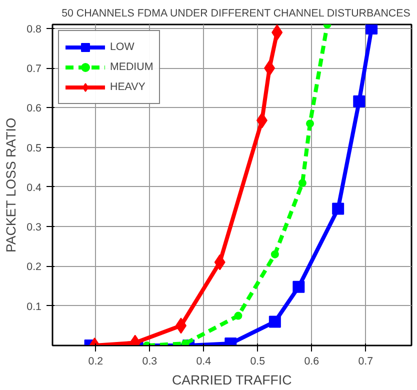  What do you see at coordinates (132, 67) in the screenshot?
I see `legend-label: MEDIUM` at bounding box center [132, 67].